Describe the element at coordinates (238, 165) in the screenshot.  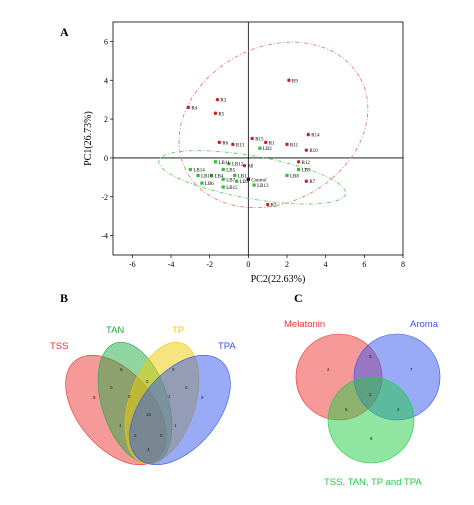
I see `data-point-label: LB12` at that location.